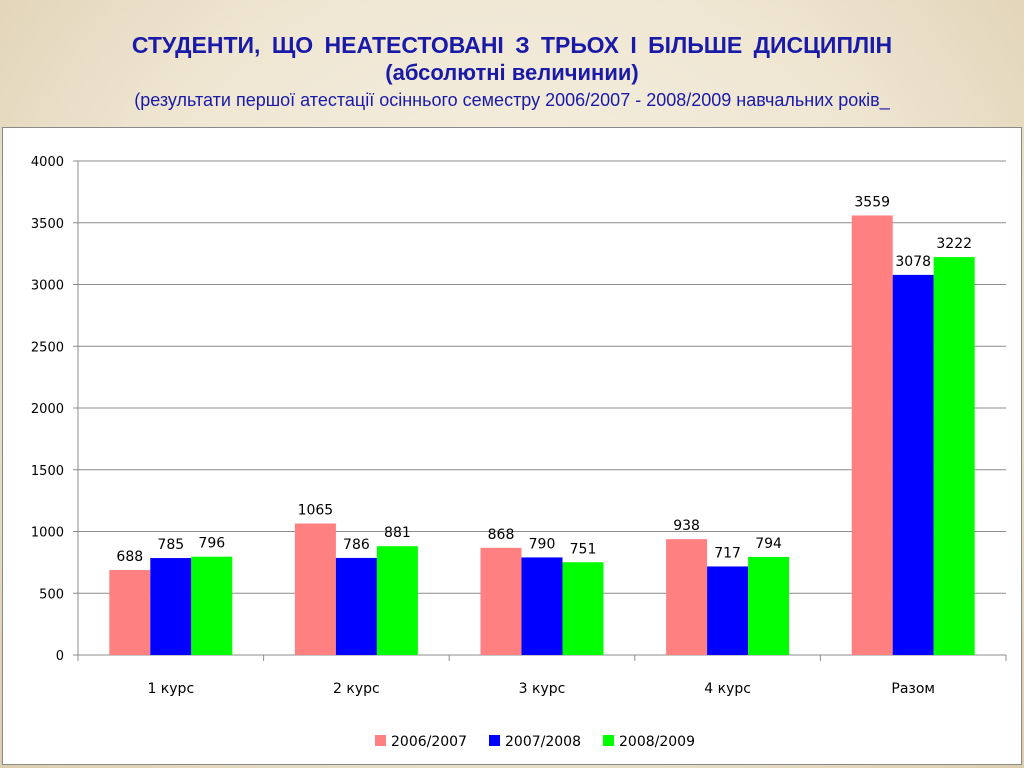  Describe the element at coordinates (501, 535) in the screenshot. I see `data-label: 868` at that location.